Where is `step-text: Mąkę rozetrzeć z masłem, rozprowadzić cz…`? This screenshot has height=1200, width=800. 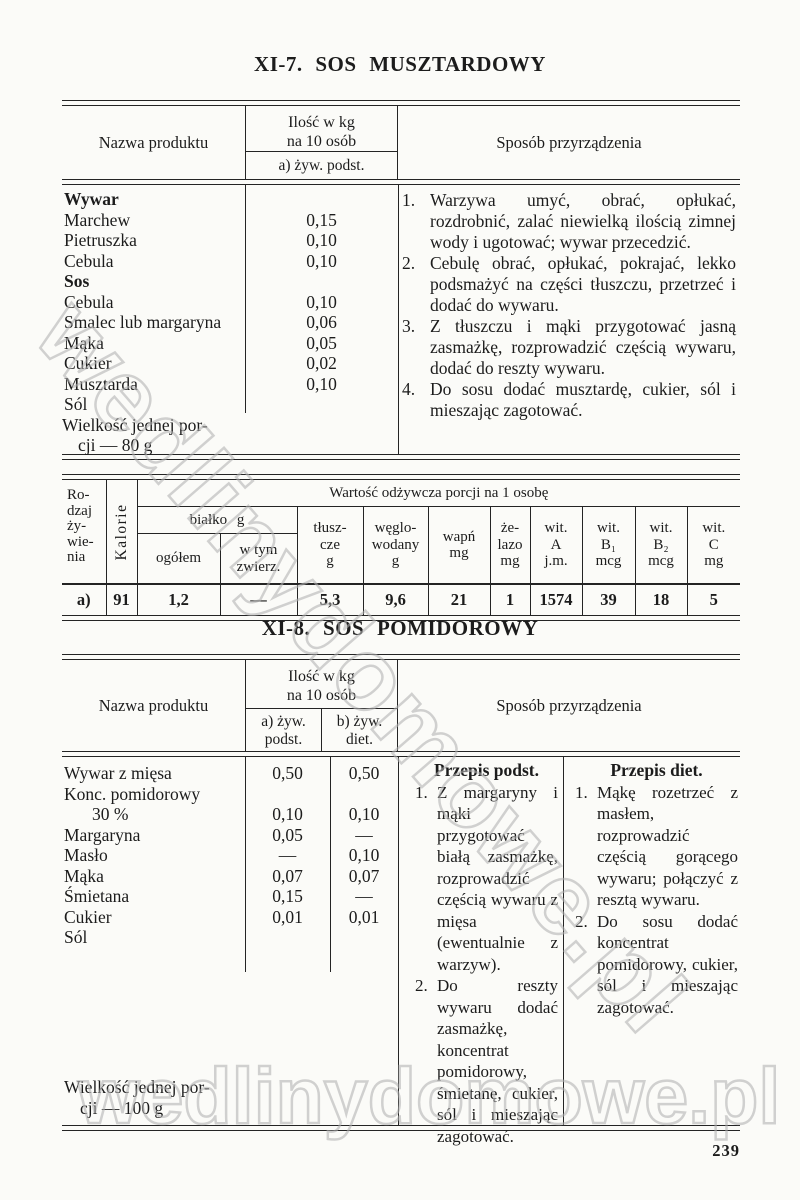
step-text: Mąkę rozetrzeć z masłem, rozprowadzić cz… is located at coordinates (667, 846).